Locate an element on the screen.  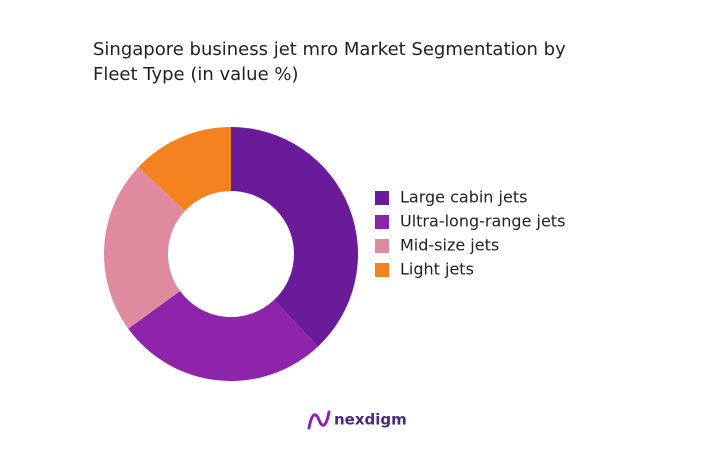
logo-icon is located at coordinates (319, 420).